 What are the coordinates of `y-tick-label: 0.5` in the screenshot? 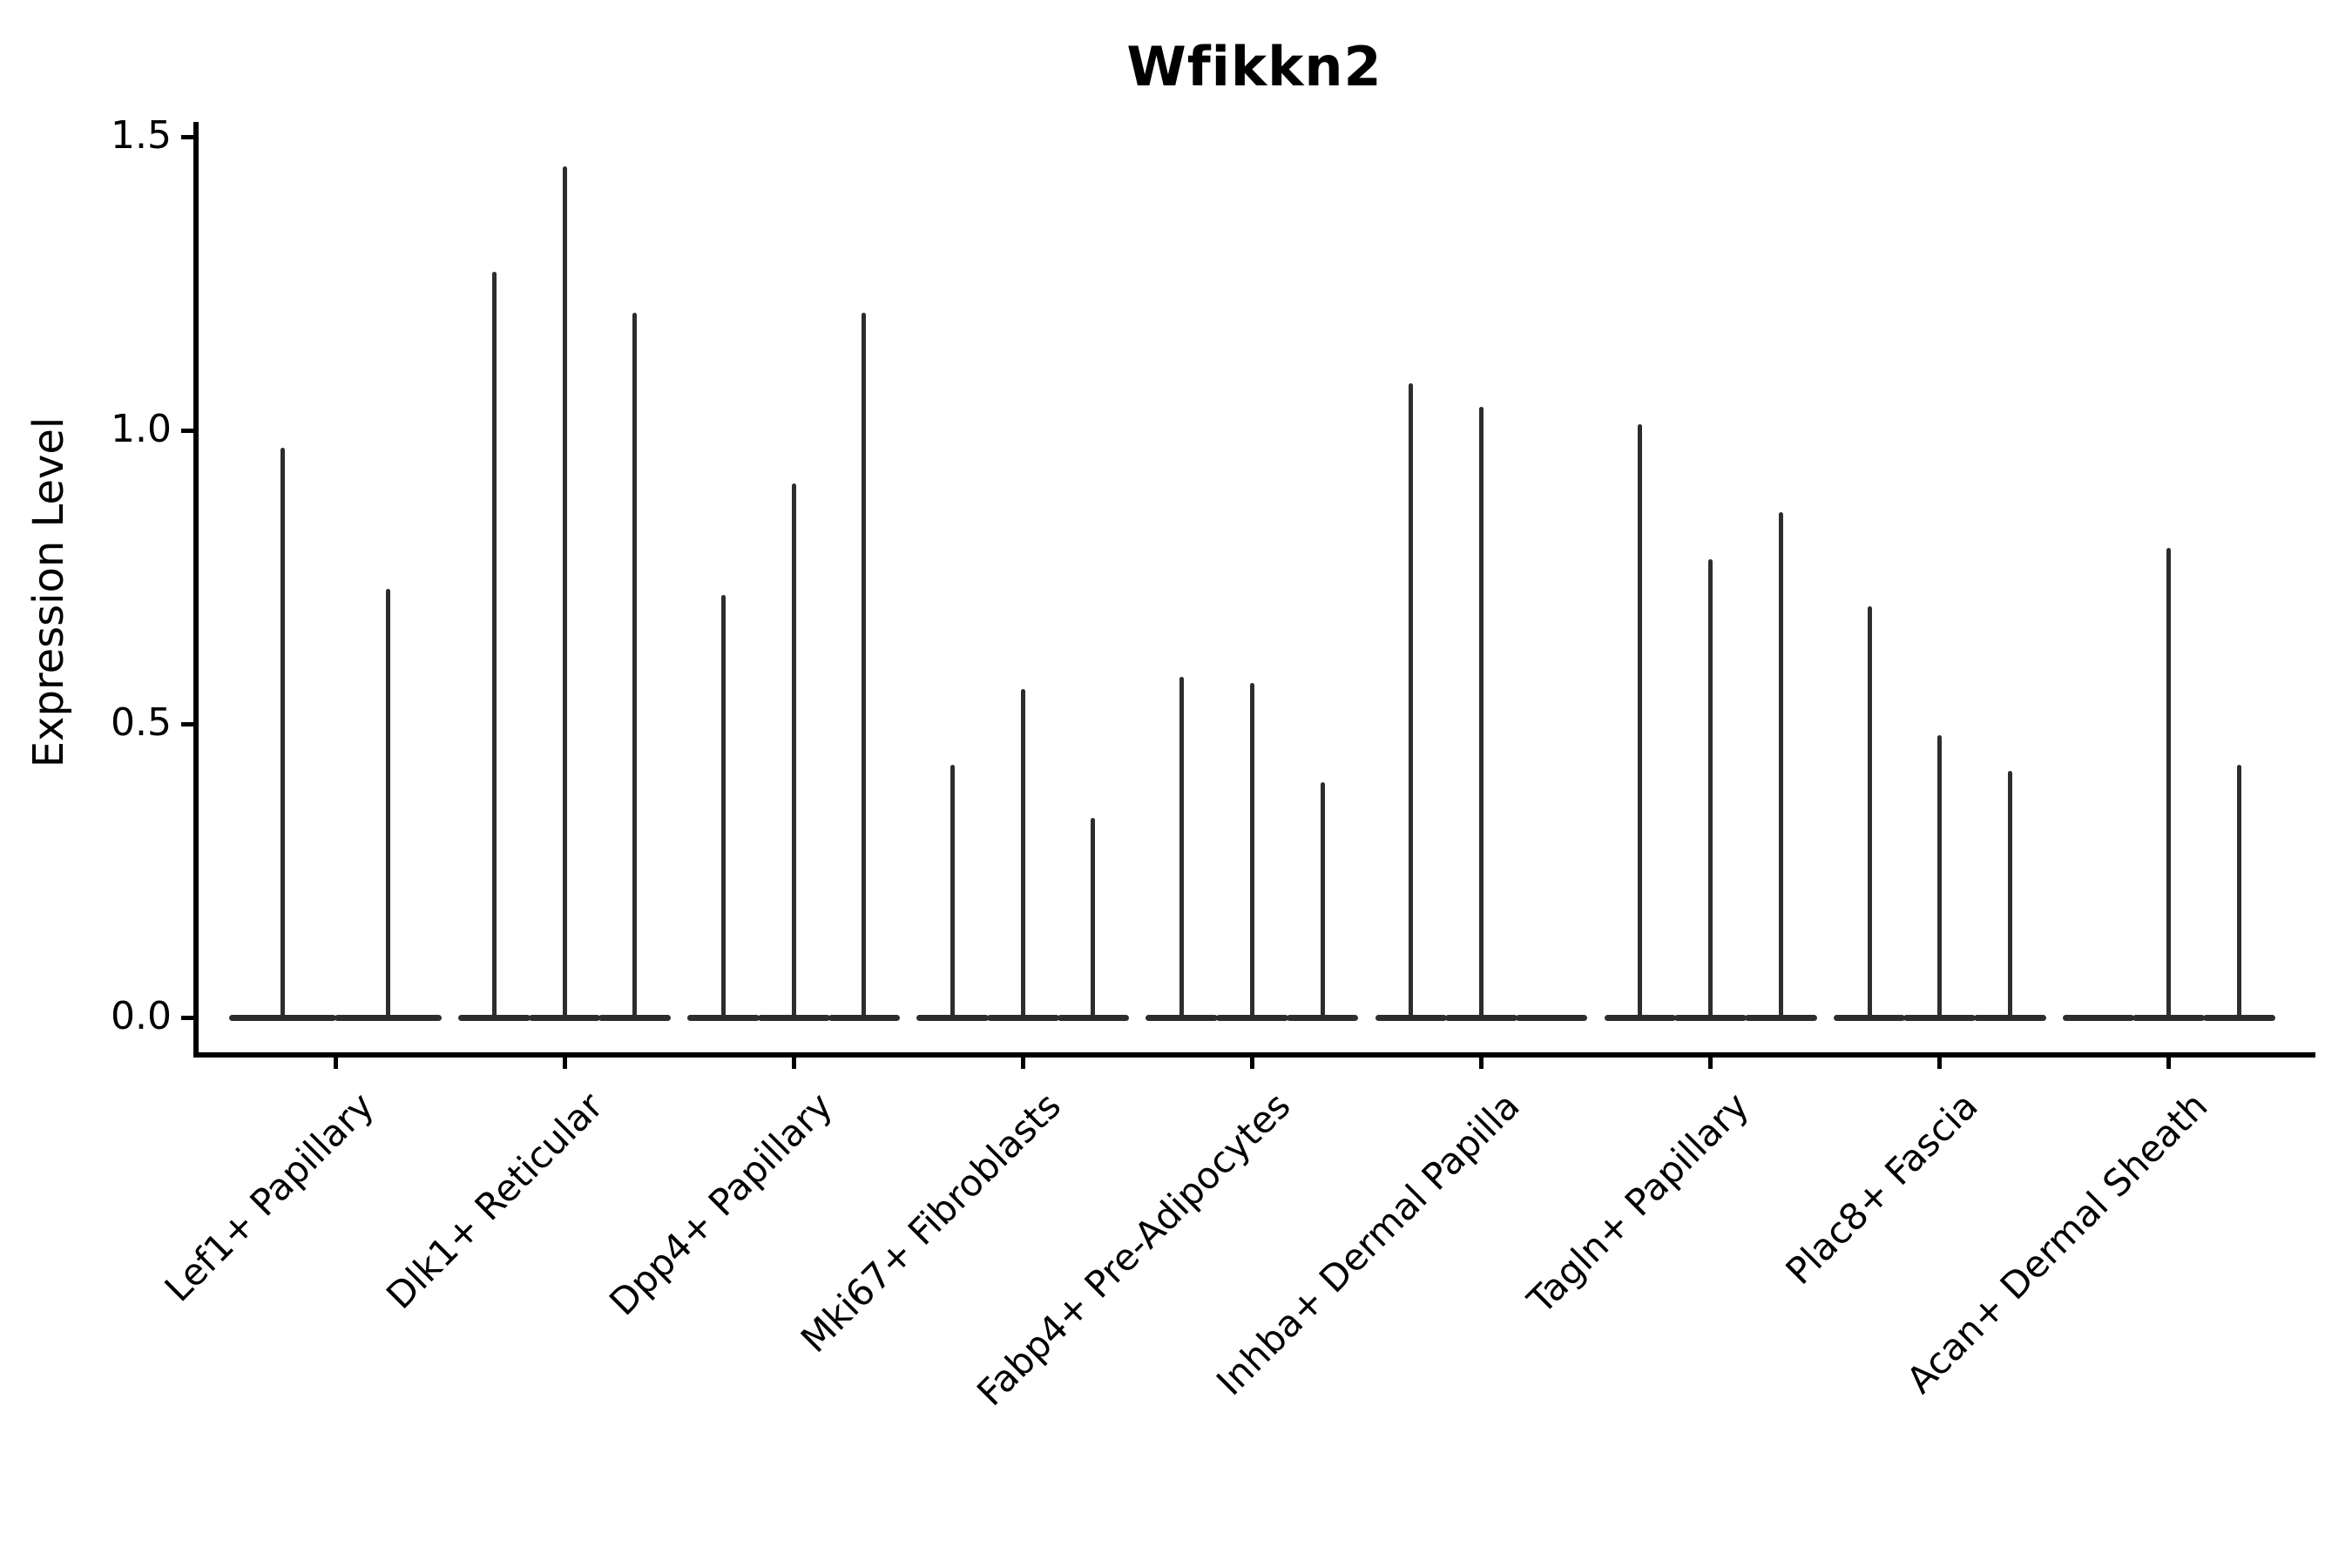 It's located at (141, 722).